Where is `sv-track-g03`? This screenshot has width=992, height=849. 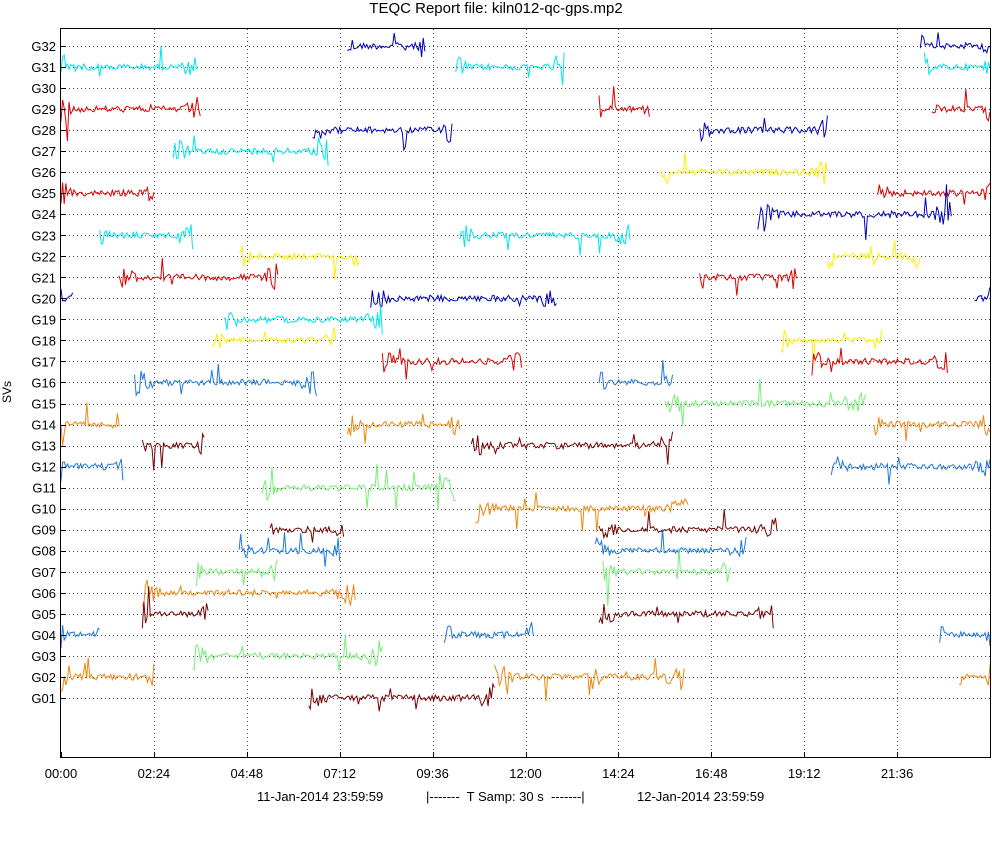 sv-track-g03 is located at coordinates (287, 652).